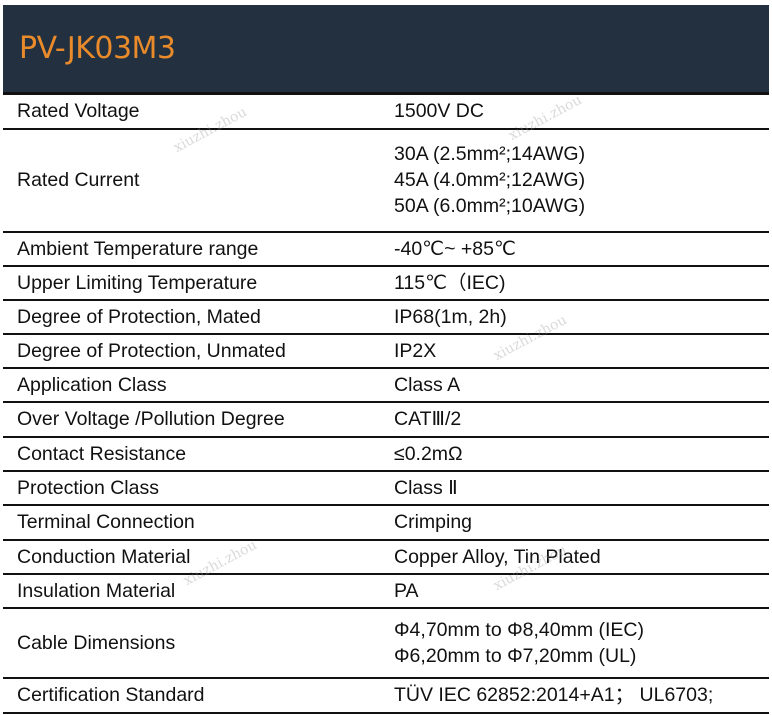 The height and width of the screenshot is (715, 772). Describe the element at coordinates (433, 522) in the screenshot. I see `spec-value-line: Crimping` at that location.